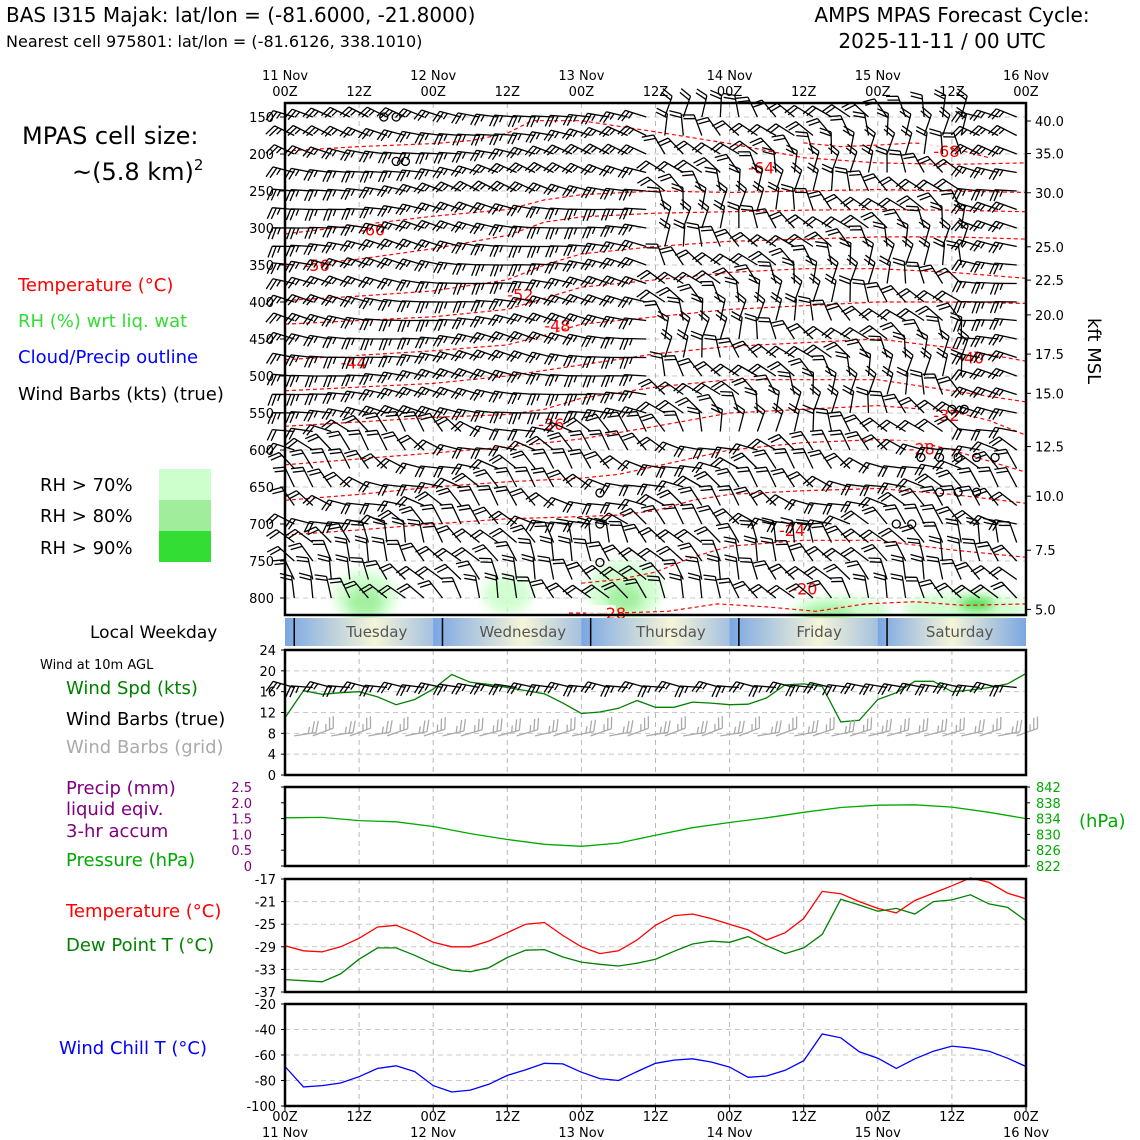 The width and height of the screenshot is (1140, 1140). Describe the element at coordinates (265, 1005) in the screenshot. I see `chill-ytick-label: -20` at that location.